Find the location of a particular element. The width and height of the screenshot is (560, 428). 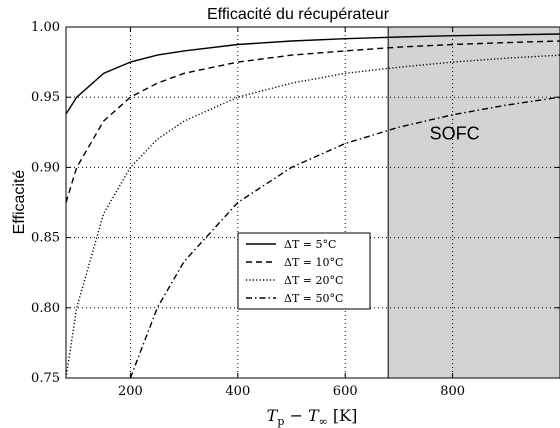

legend: ΔT = 5°C ΔT = 10°C ΔT = 20°C ΔT = 50°C is located at coordinates (304, 271).